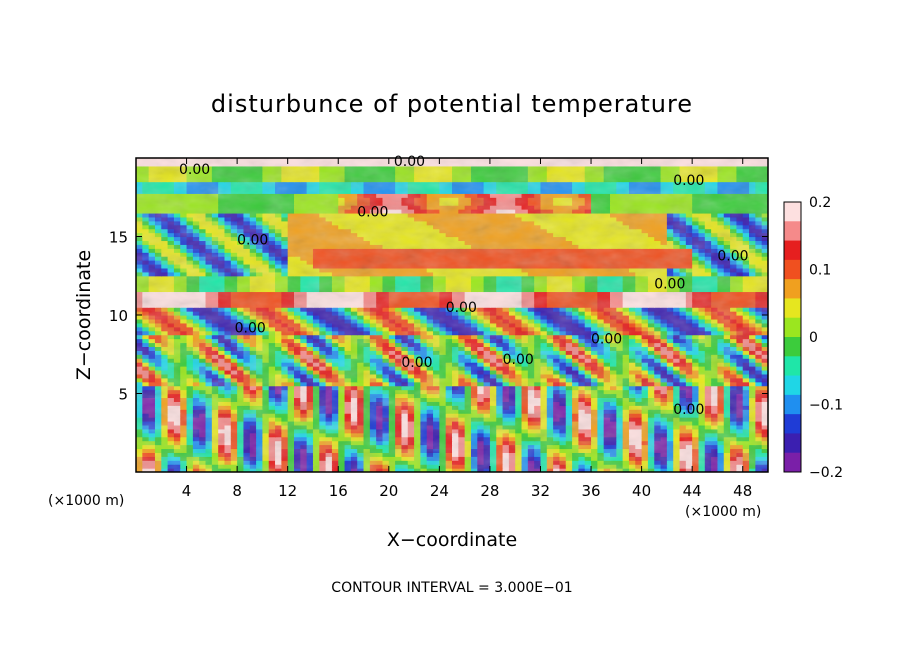  What do you see at coordinates (452, 104) in the screenshot?
I see `chart-title: disturbunce of potential temperature` at bounding box center [452, 104].